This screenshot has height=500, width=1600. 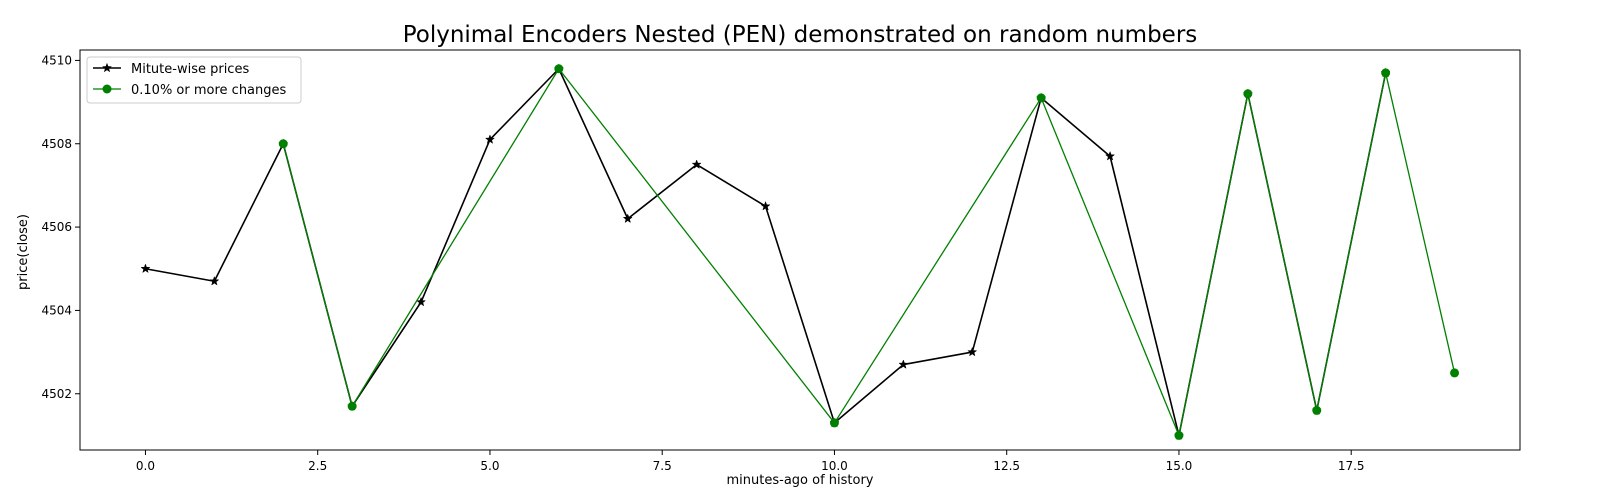 What do you see at coordinates (190, 69) in the screenshot?
I see `legend-label: Mitute-wise prices` at bounding box center [190, 69].